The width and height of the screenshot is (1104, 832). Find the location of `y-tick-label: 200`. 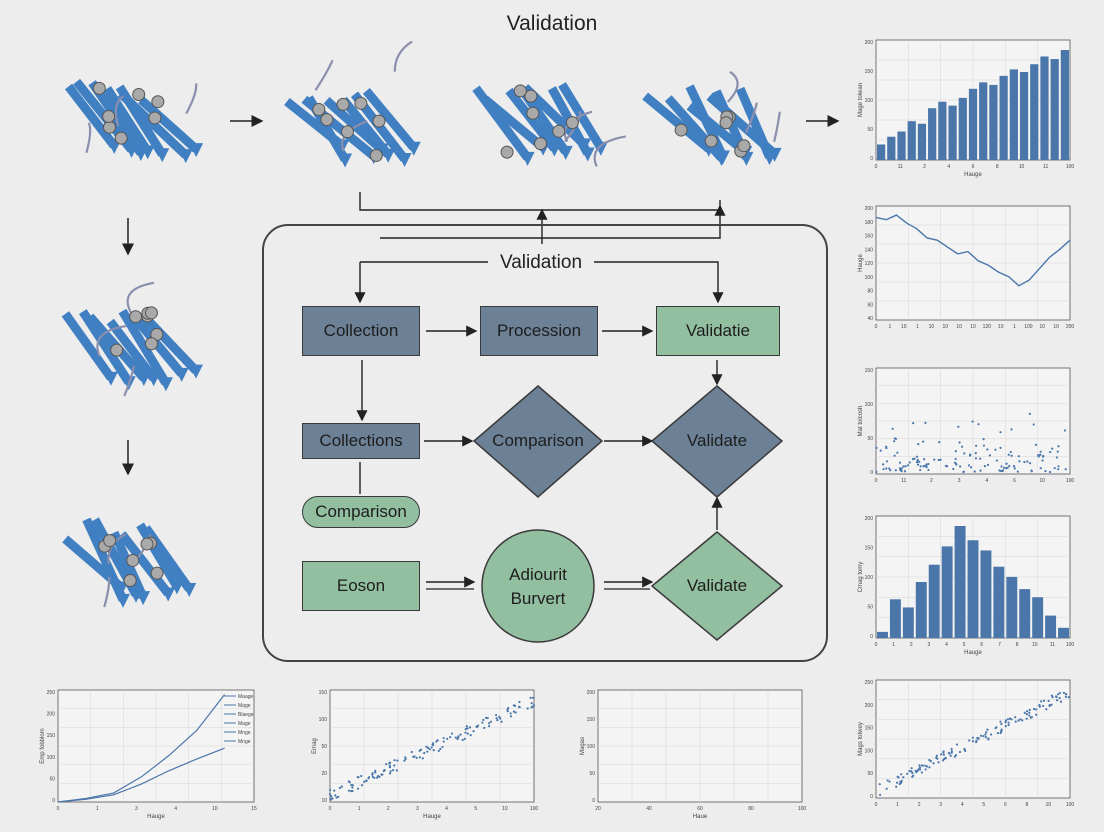

y-tick-label: 200 is located at coordinates (591, 693).